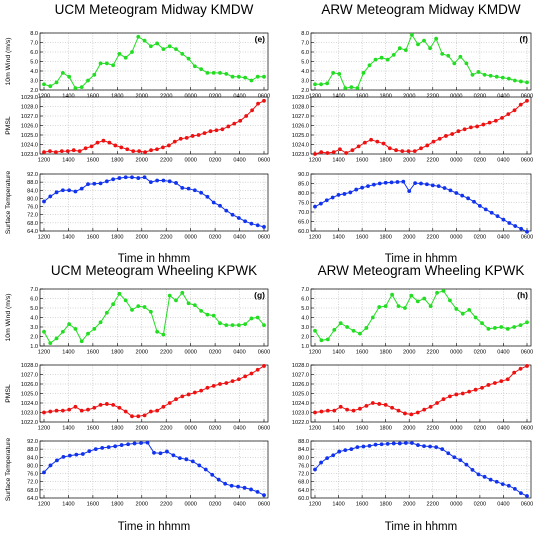  I want to click on y-tick-label: 5.0, so click(34, 63).